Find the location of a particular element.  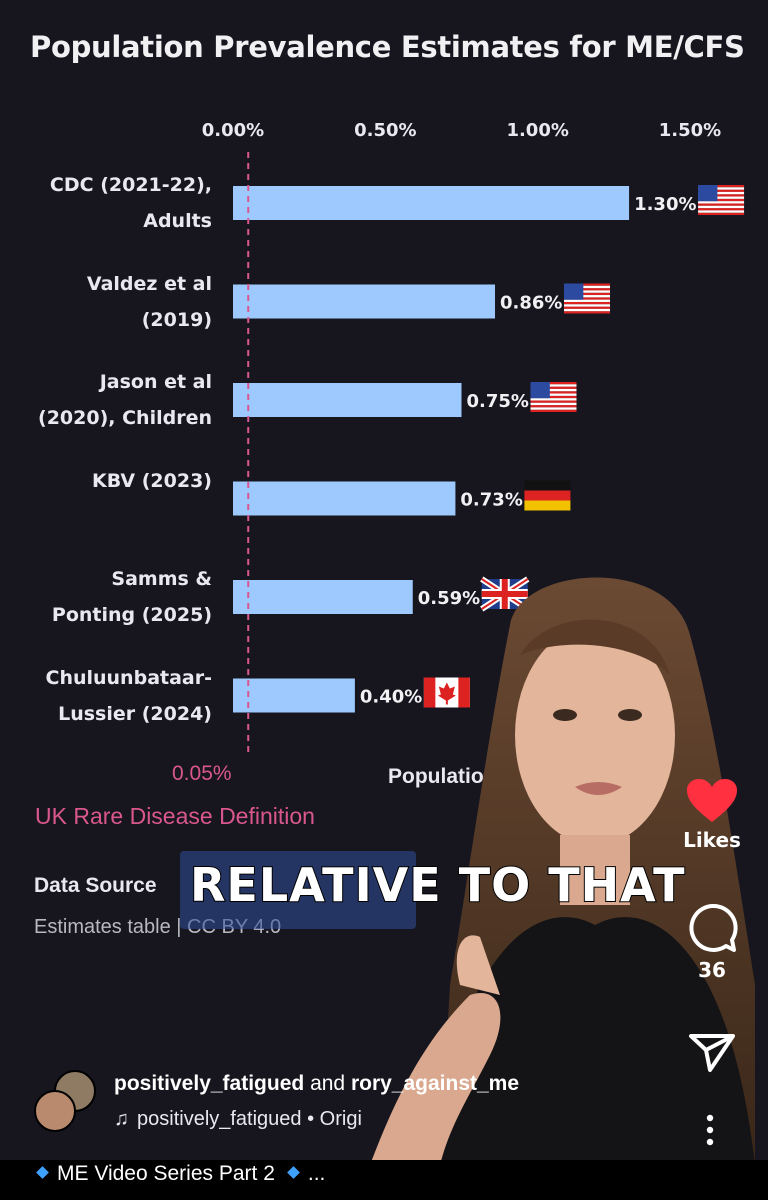

author-avatars is located at coordinates (65, 1101).